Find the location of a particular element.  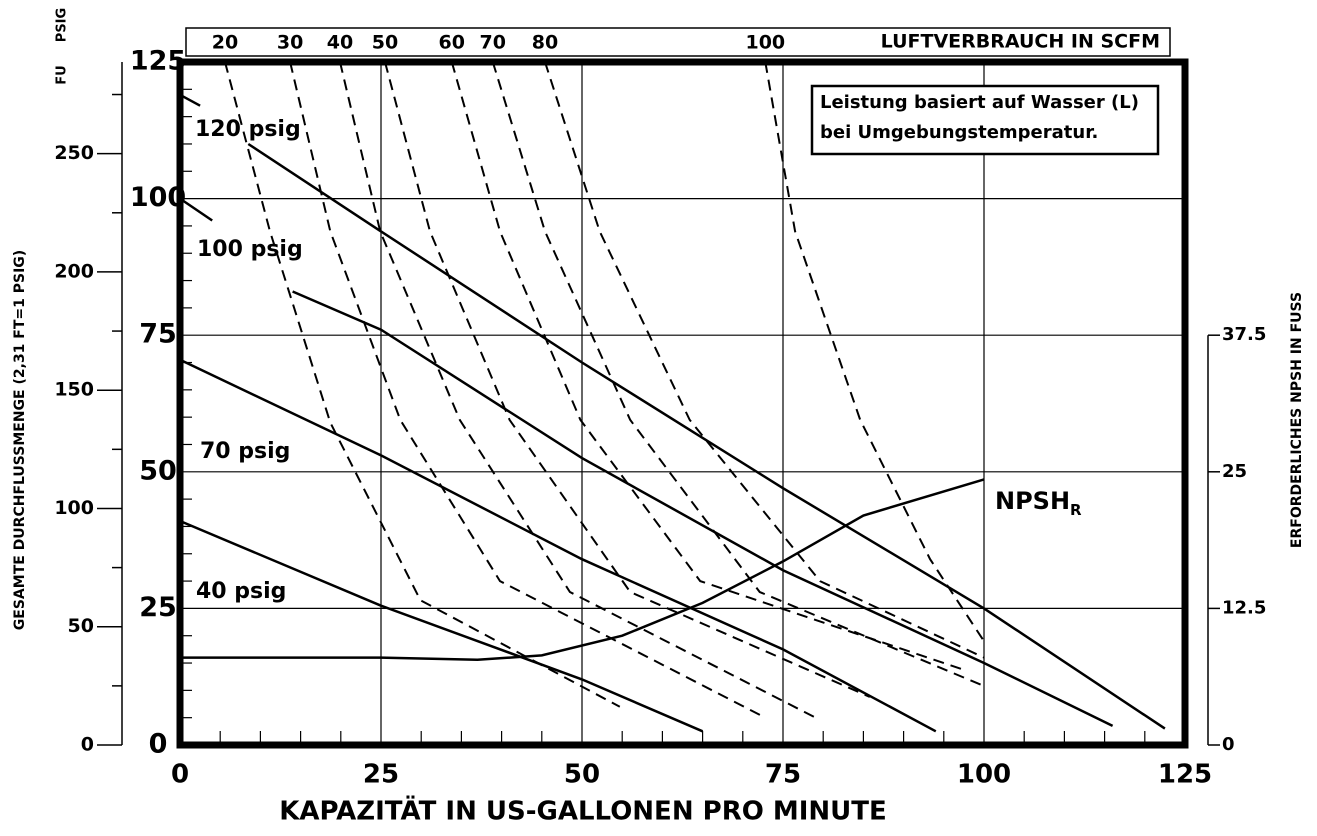

npsh-tick-label: 25 is located at coordinates (1234, 471).